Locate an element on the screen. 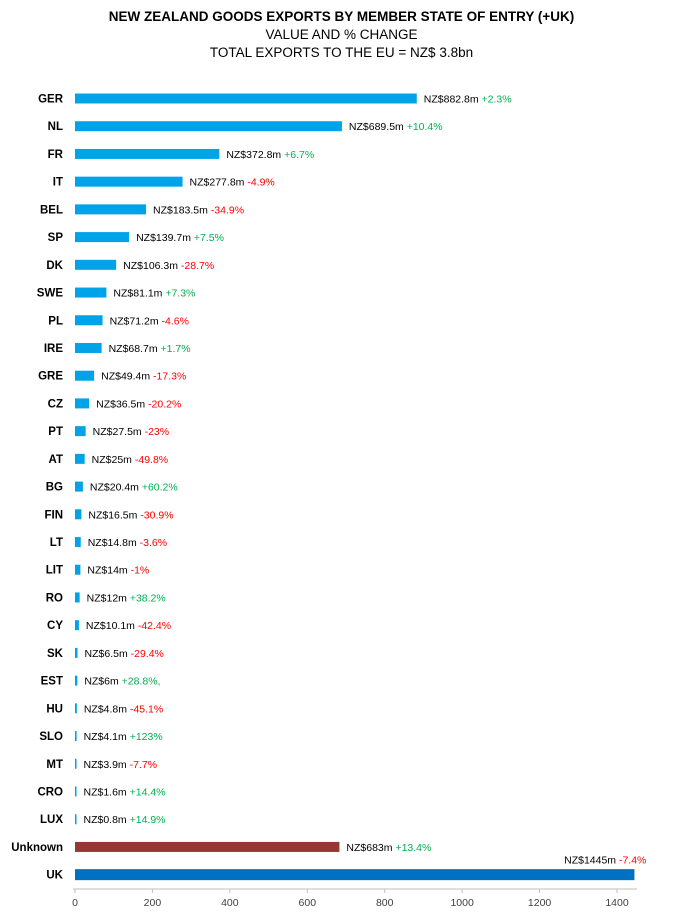  category-label: MT is located at coordinates (54, 765).